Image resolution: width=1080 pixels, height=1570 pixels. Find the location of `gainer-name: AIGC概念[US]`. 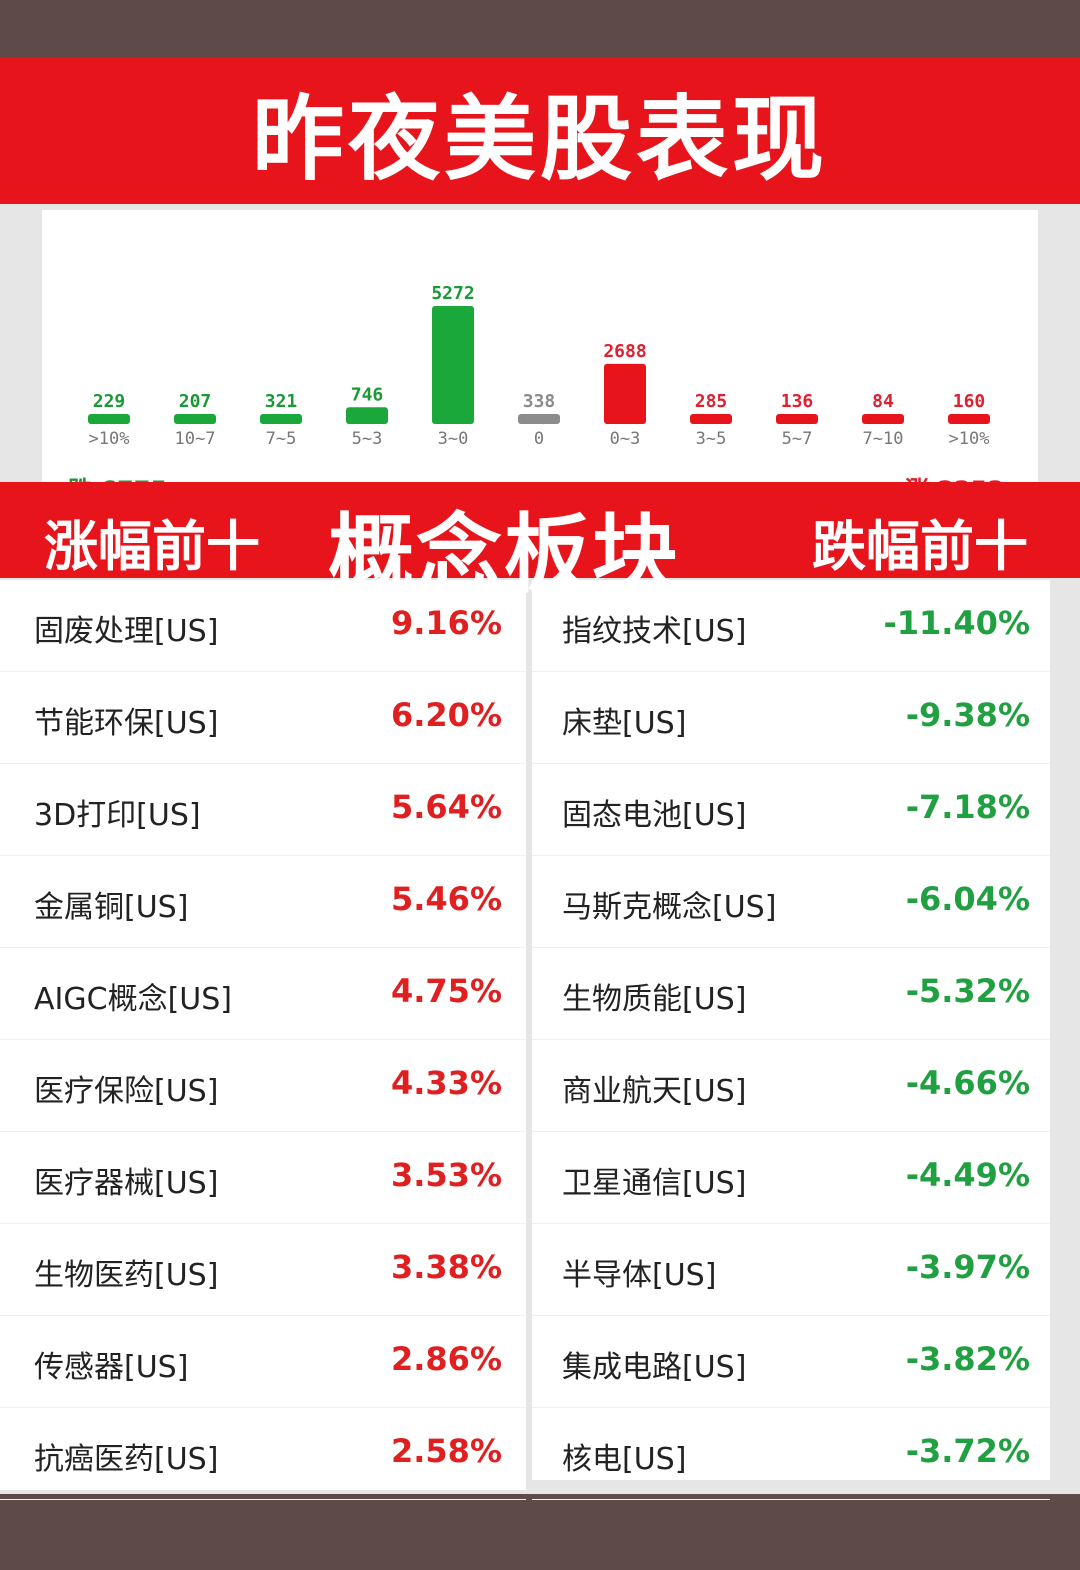

gainer-name: AIGC概念[US] is located at coordinates (133, 999).